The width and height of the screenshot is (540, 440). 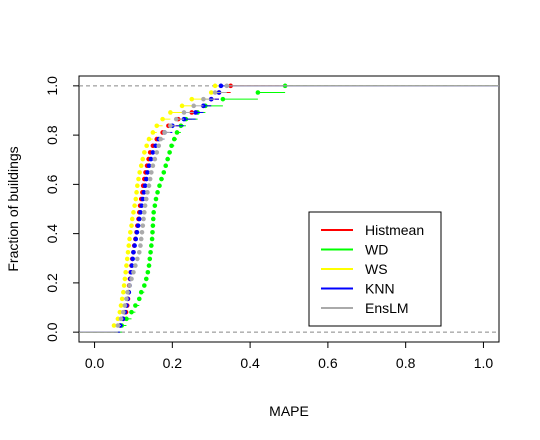 I want to click on y-axis: 0.0 0.2 0.4 0.6 0.8 1.0, so click(x=62, y=209).